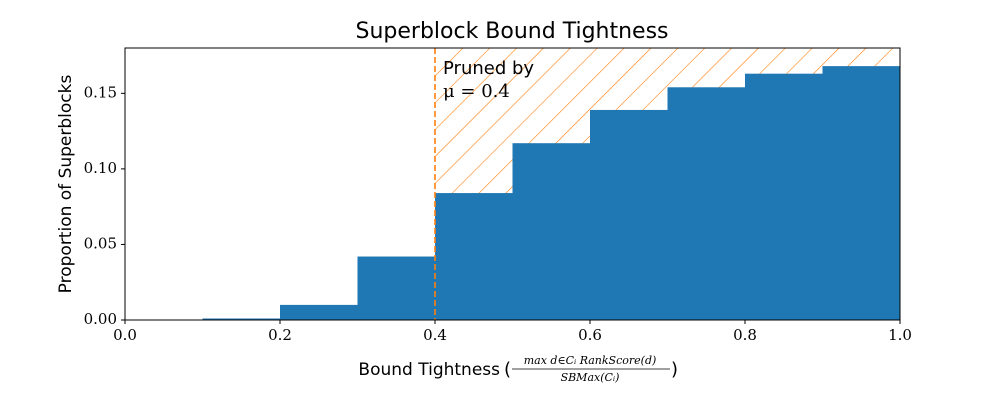 The image size is (1000, 400). What do you see at coordinates (900, 335) in the screenshot?
I see `x-tick-label: 1.0` at bounding box center [900, 335].